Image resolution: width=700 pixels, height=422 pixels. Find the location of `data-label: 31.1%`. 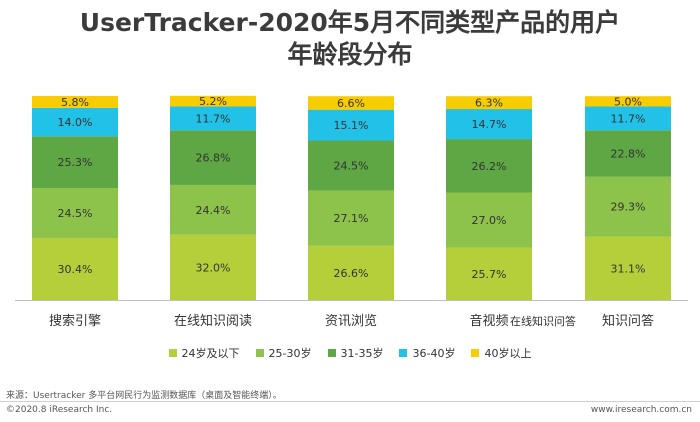

data-label: 31.1% is located at coordinates (628, 268).